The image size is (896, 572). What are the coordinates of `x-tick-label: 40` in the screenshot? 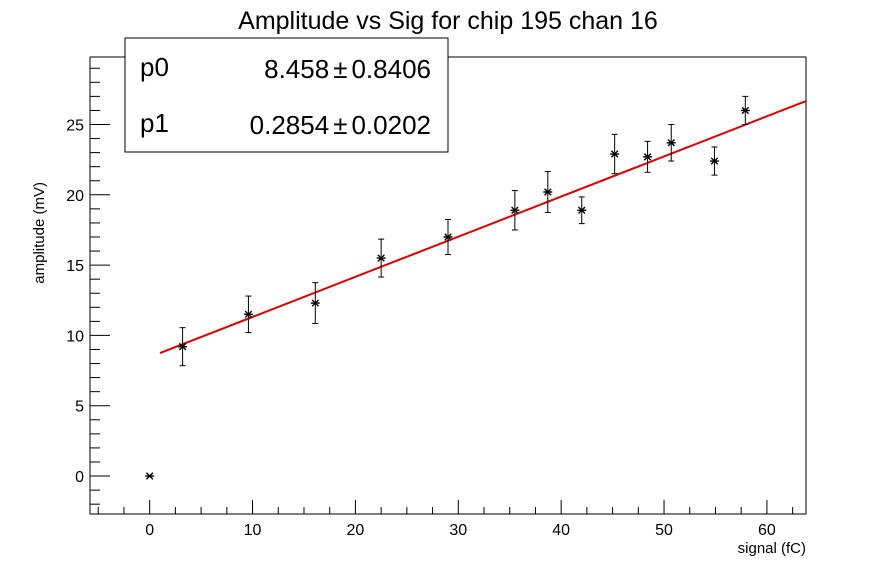 It's located at (561, 530).